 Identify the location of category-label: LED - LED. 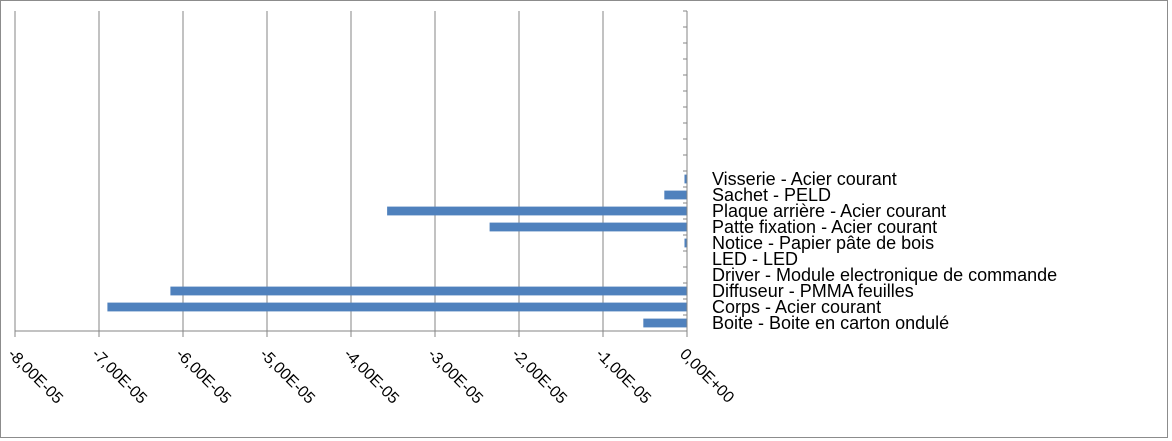
(755, 259).